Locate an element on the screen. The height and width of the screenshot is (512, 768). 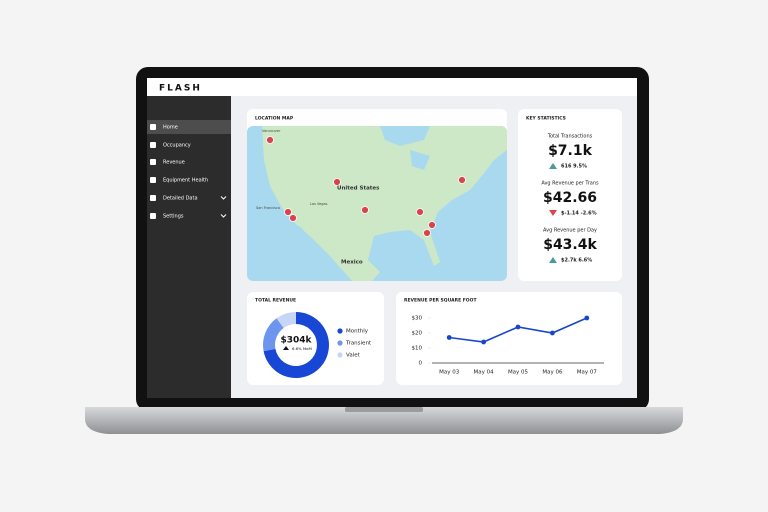
y-tick-label: 0 is located at coordinates (421, 364).